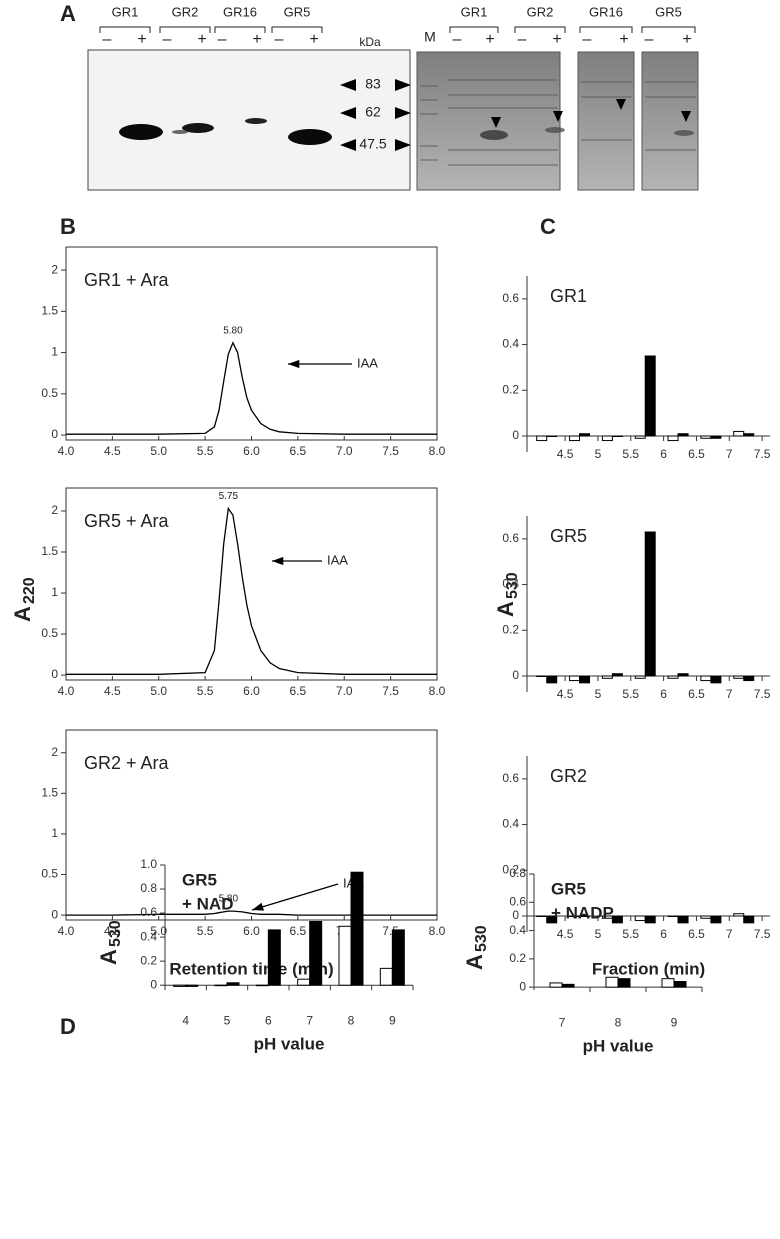  Describe the element at coordinates (233, 330) in the screenshot. I see `peak-label: 5.80` at that location.